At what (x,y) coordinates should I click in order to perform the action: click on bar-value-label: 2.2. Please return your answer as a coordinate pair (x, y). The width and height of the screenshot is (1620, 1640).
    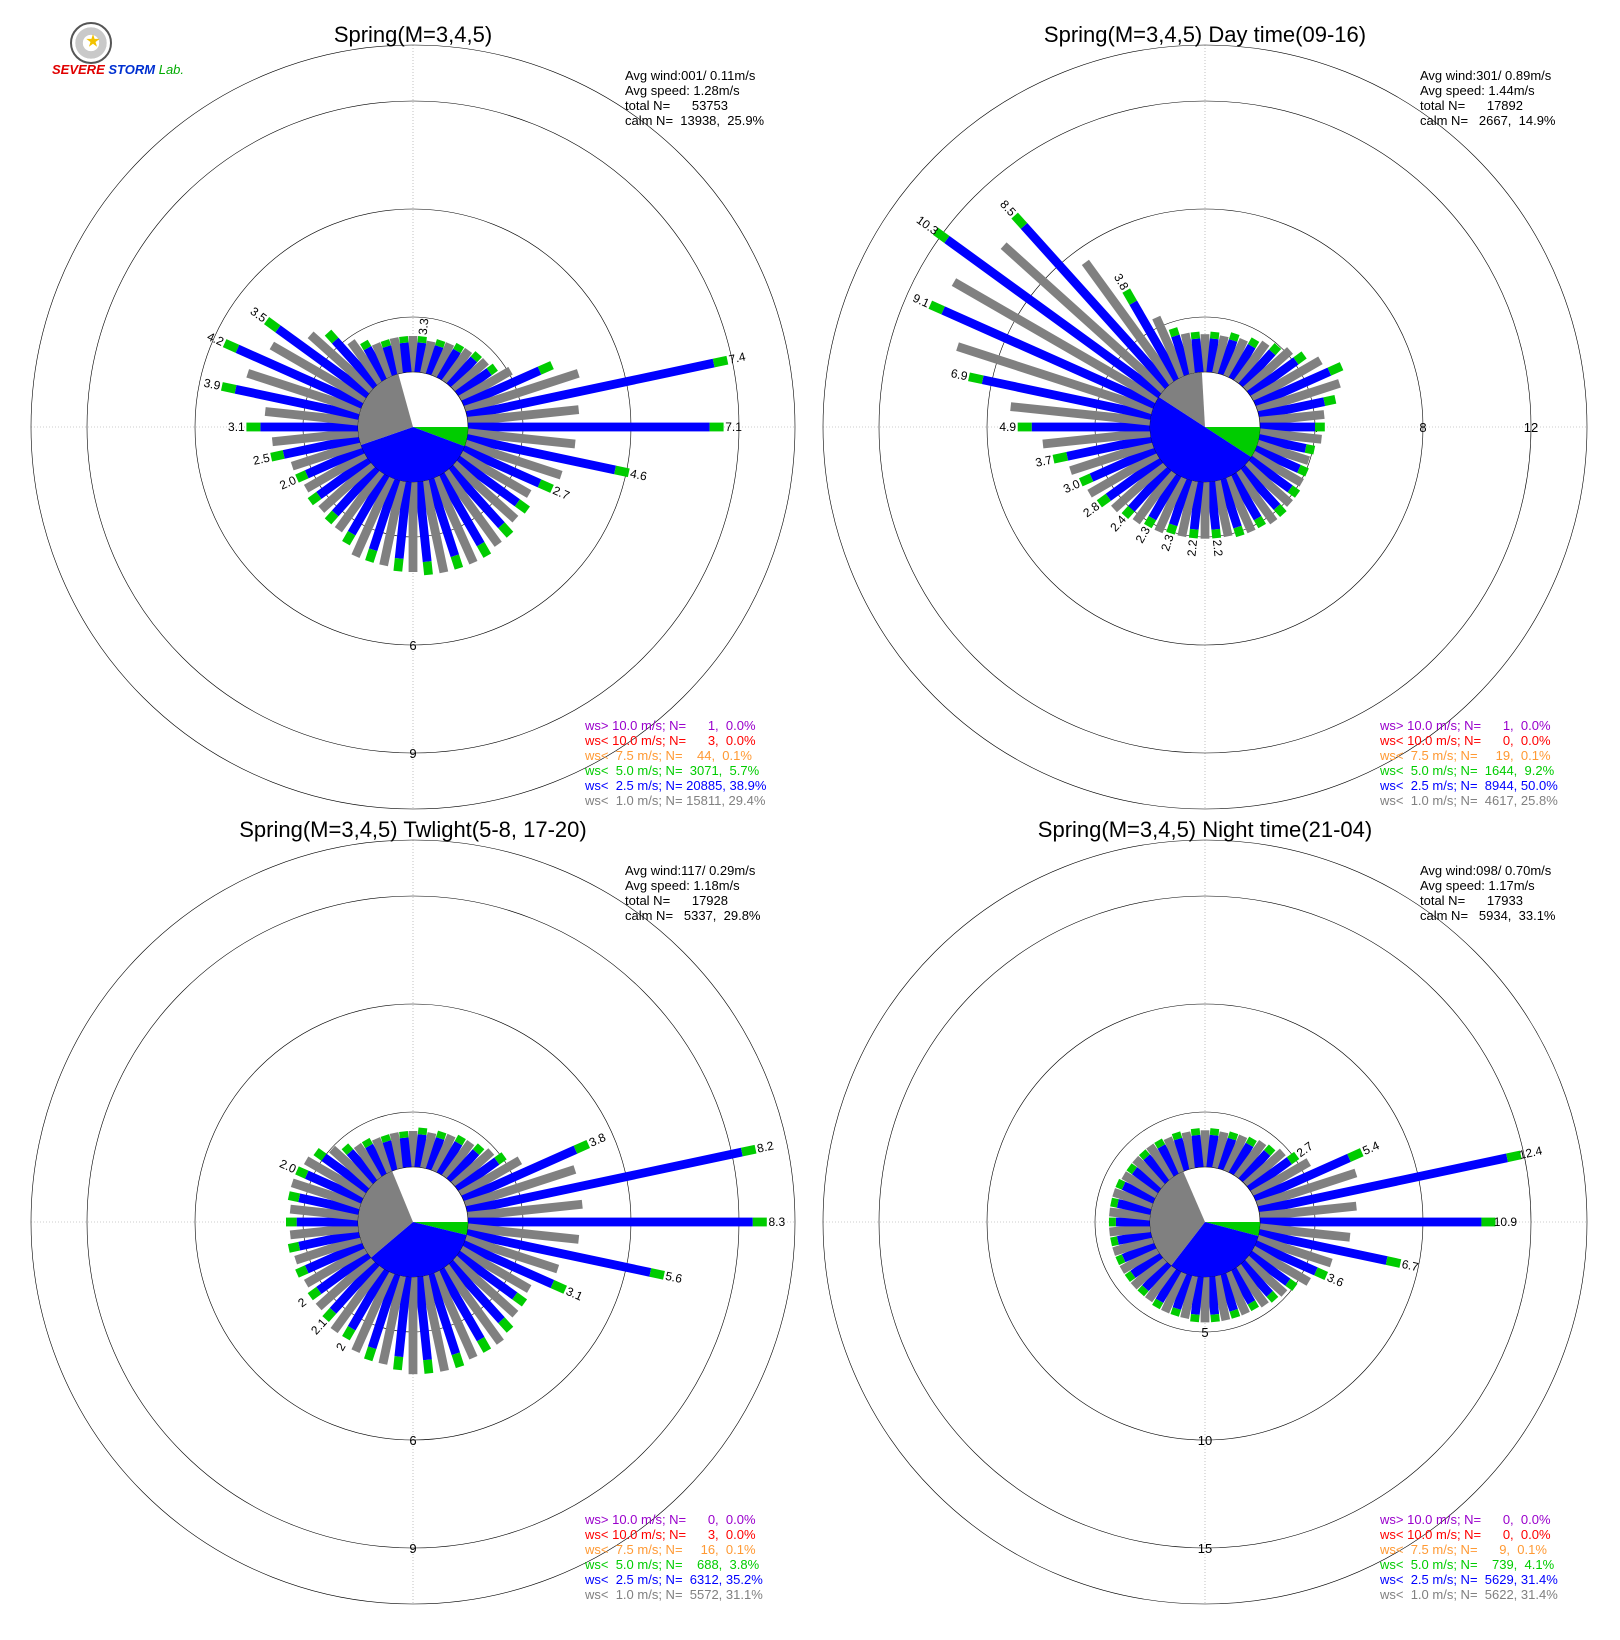
    Looking at the image, I should click on (1218, 548).